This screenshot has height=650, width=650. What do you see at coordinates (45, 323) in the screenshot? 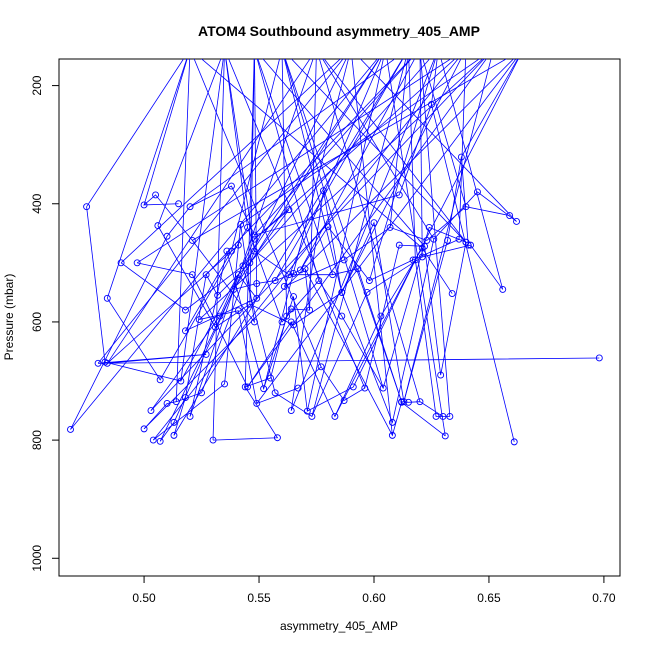
I see `y-axis: 200 400 600 800 1000` at bounding box center [45, 323].